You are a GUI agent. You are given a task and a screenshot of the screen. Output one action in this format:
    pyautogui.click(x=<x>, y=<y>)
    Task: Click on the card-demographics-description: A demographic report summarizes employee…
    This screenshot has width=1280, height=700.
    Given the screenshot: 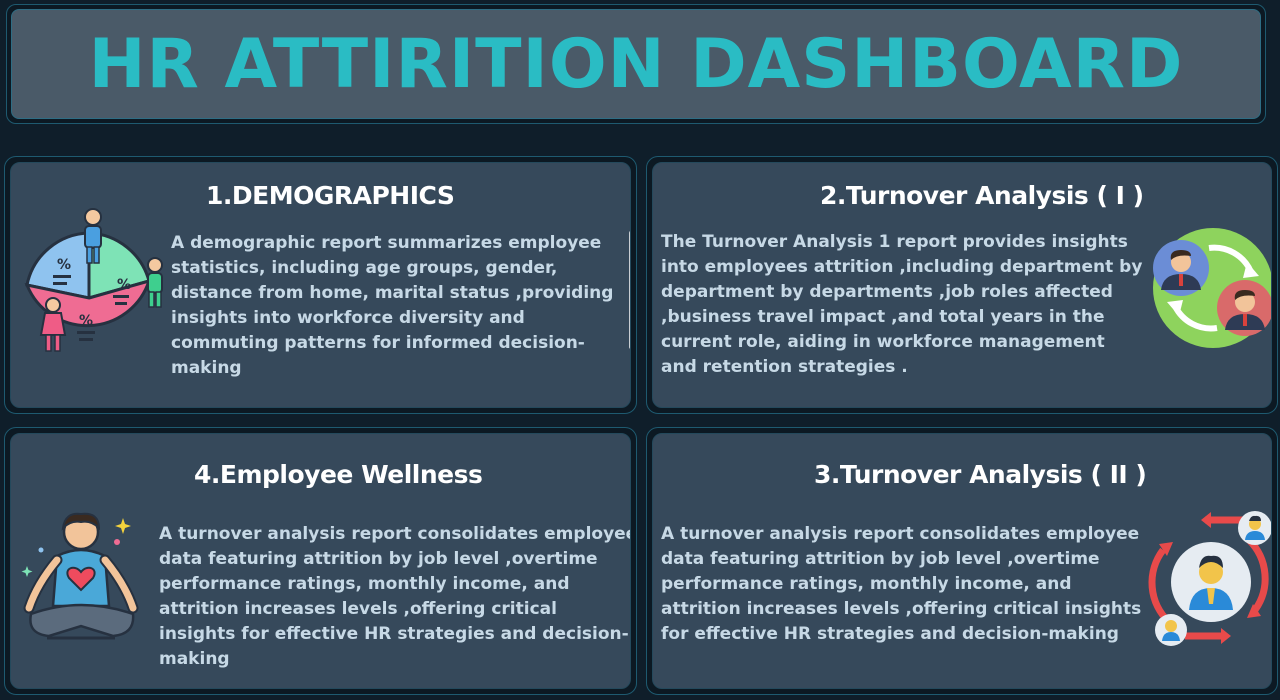 What is the action you would take?
    pyautogui.click(x=392, y=305)
    